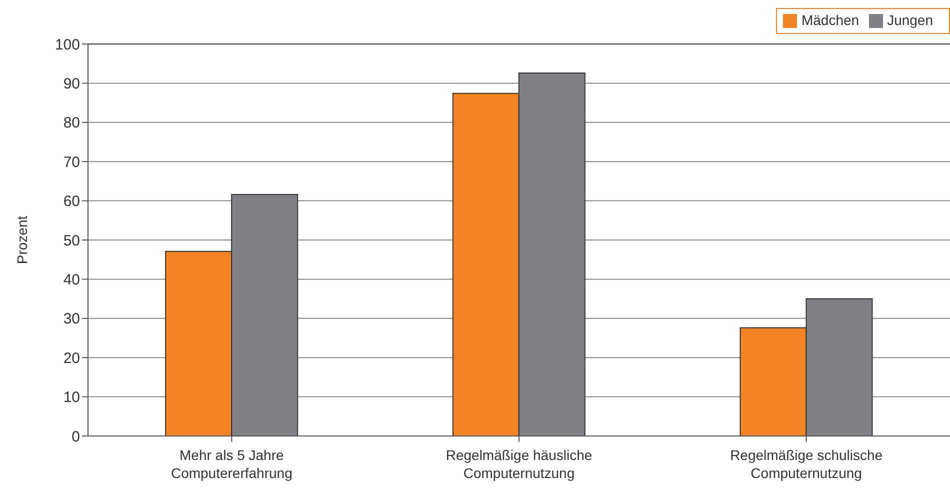  What do you see at coordinates (71, 280) in the screenshot?
I see `y-tick-label: 40` at bounding box center [71, 280].